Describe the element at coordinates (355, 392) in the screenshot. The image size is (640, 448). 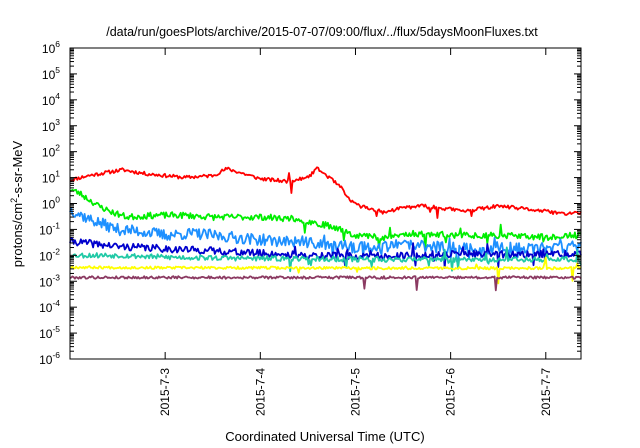
I see `x-tick-label: 2015-7-5` at that location.